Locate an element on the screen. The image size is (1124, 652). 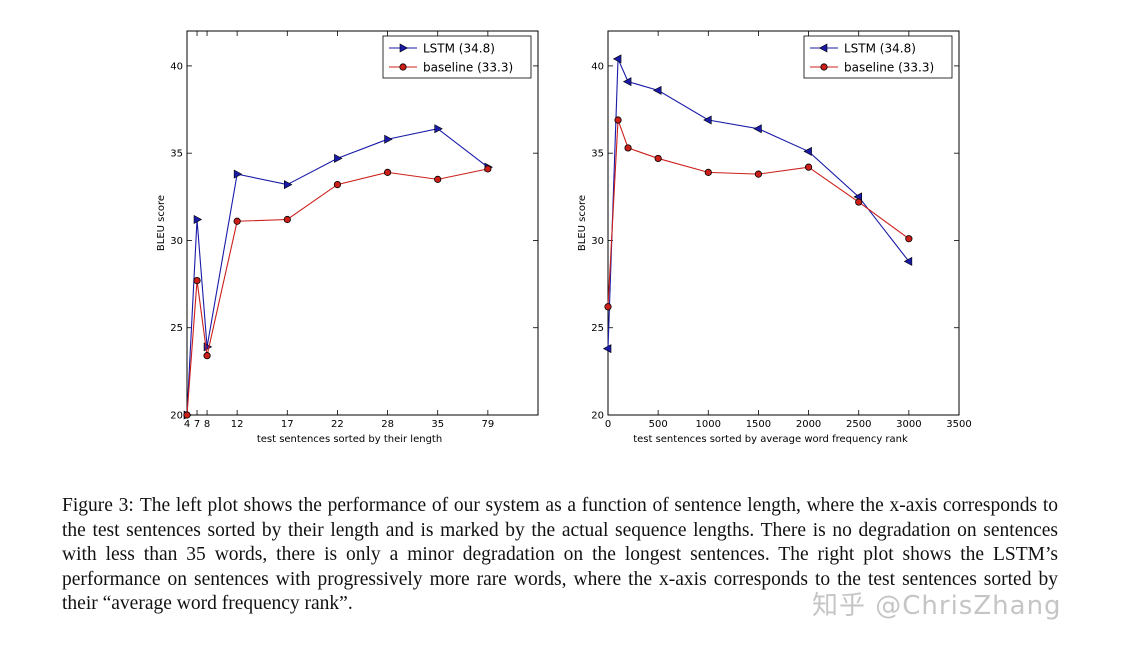
chart2-xtick-label: 1500 is located at coordinates (758, 424).